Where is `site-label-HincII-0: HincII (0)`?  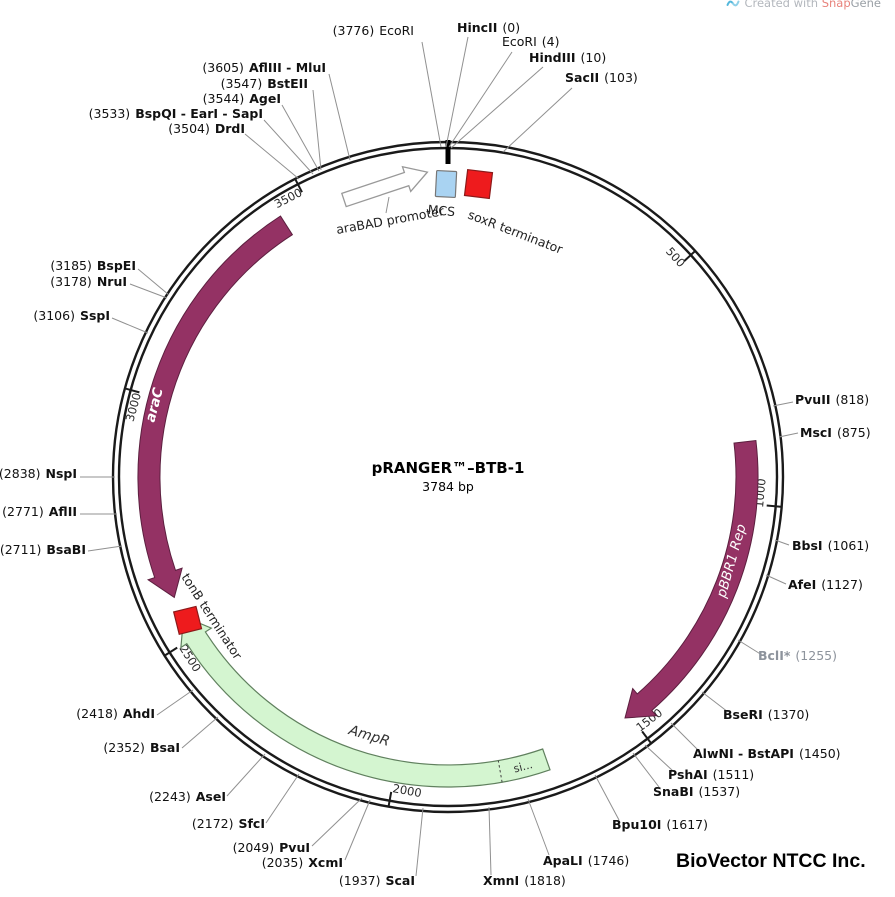 site-label-HincII-0: HincII (0) is located at coordinates (489, 27).